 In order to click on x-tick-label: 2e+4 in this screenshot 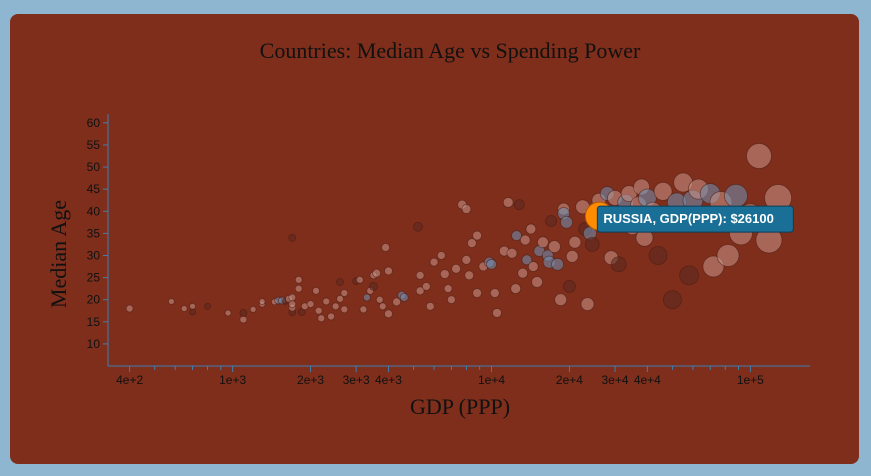, I will do `click(569, 380)`.